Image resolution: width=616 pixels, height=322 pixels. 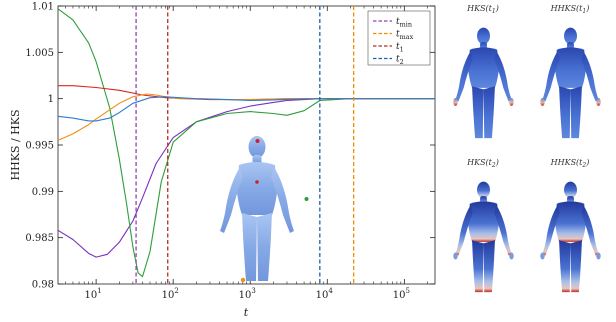 What do you see at coordinates (243, 280) in the screenshot?
I see `marker-left-foot` at bounding box center [243, 280].